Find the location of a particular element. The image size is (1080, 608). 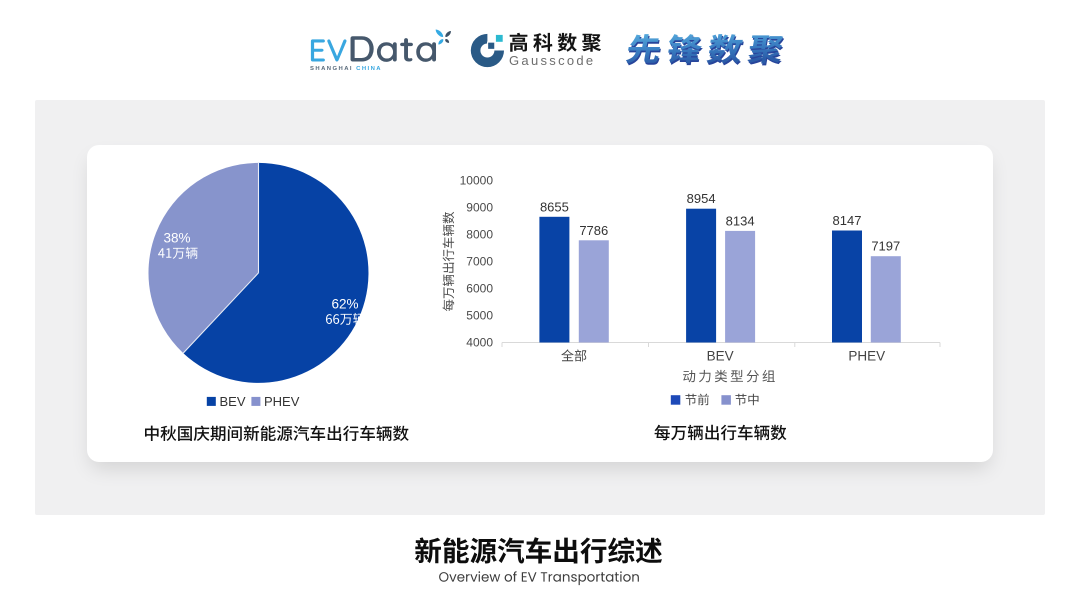

svg-text: 8134 is located at coordinates (740, 220).